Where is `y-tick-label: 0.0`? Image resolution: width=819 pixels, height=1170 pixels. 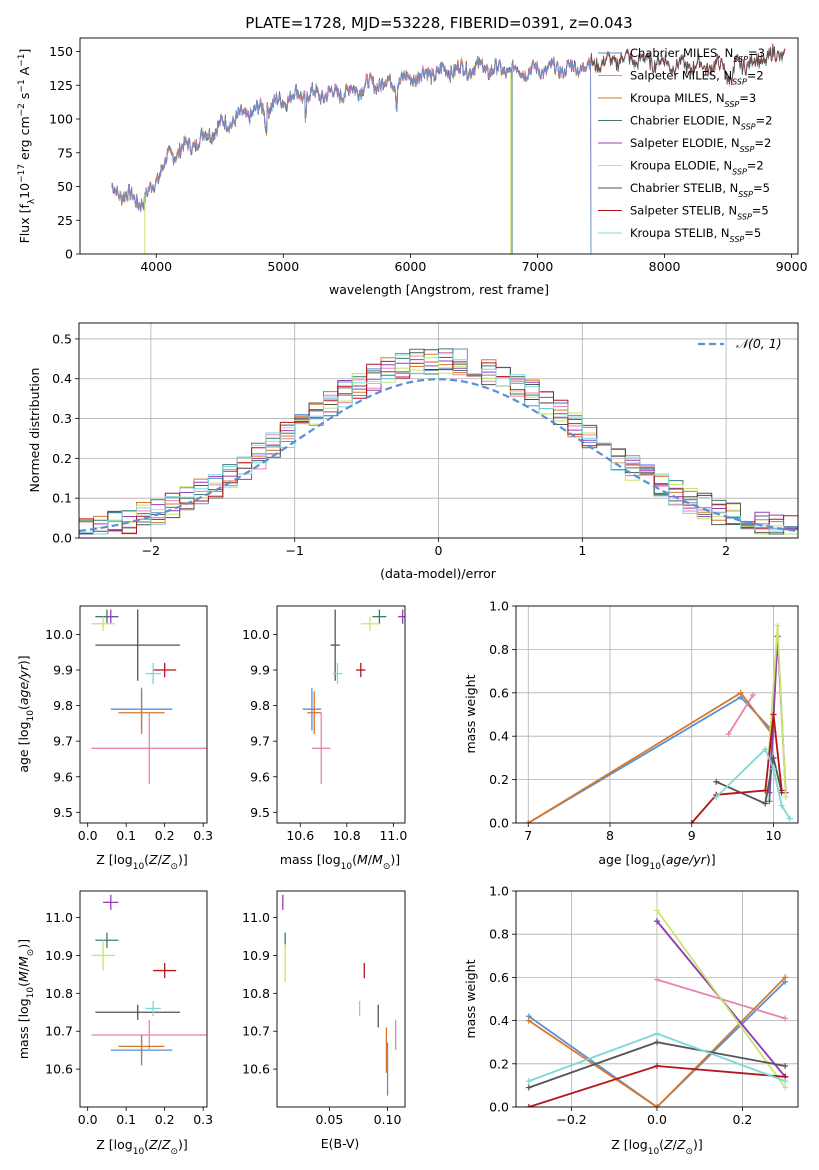 y-tick-label: 0.0 is located at coordinates (499, 1107).